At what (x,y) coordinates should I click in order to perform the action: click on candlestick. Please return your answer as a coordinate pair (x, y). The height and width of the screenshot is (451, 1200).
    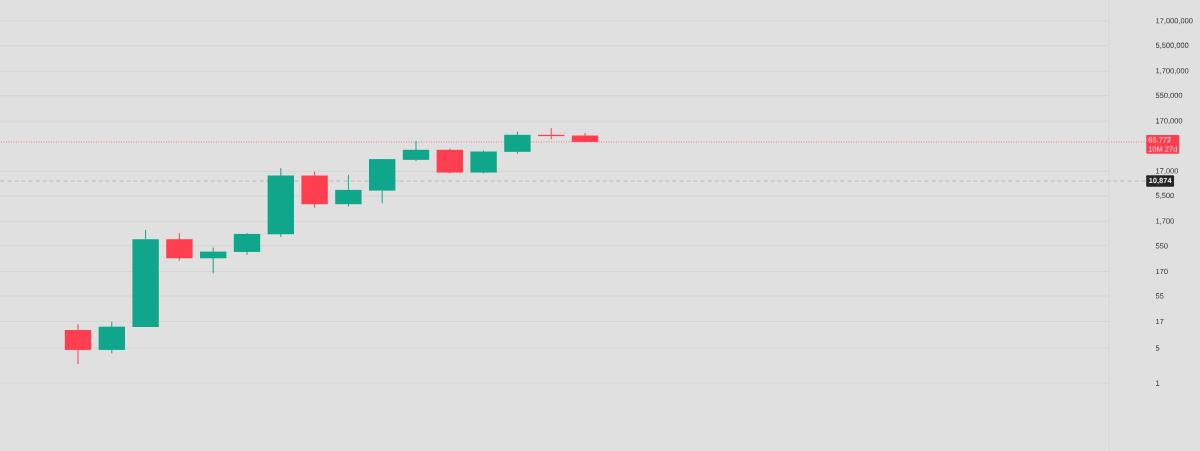
    Looking at the image, I should click on (213, 260).